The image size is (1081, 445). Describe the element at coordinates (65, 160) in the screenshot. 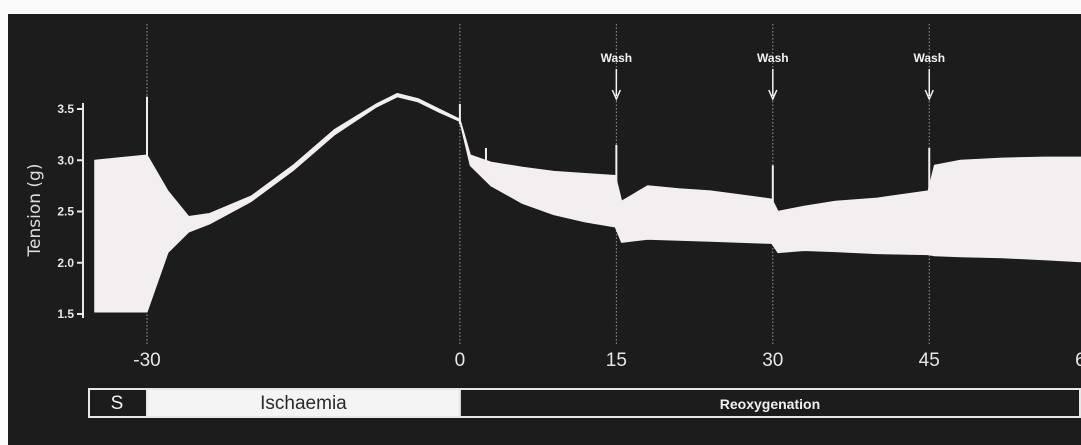

I see `y-tick-label: 3.0` at that location.